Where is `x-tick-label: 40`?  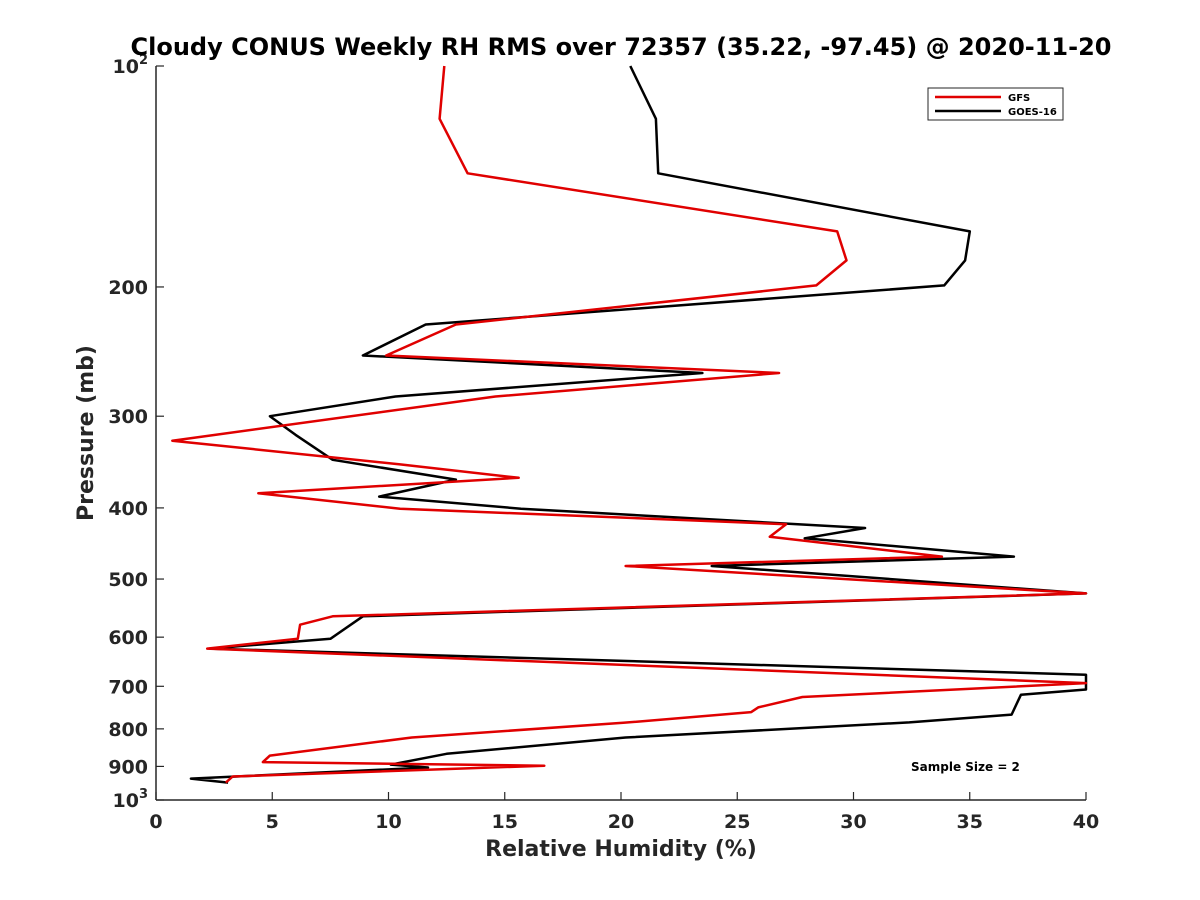 x-tick-label: 40 is located at coordinates (1086, 822).